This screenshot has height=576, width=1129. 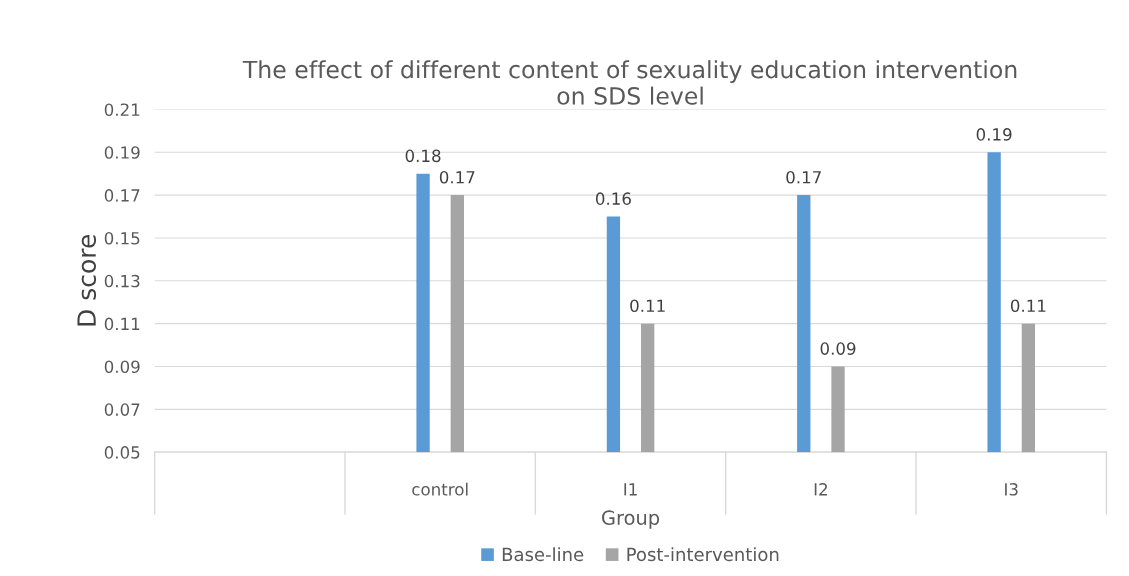 What do you see at coordinates (629, 82) in the screenshot?
I see `chart-title: The effect of different content of sexuality education intervention on SDS level` at bounding box center [629, 82].